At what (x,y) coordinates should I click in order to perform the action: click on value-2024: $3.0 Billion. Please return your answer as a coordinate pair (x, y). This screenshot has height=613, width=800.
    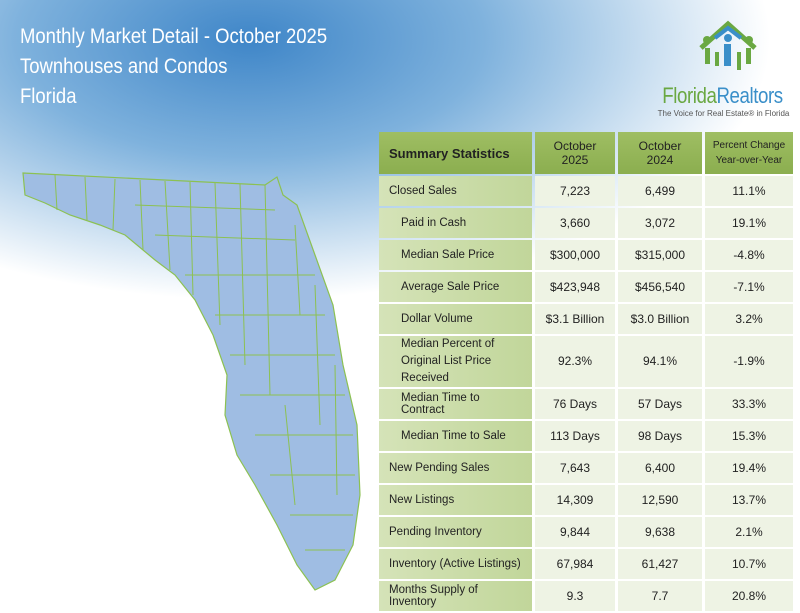
    Looking at the image, I should click on (660, 319).